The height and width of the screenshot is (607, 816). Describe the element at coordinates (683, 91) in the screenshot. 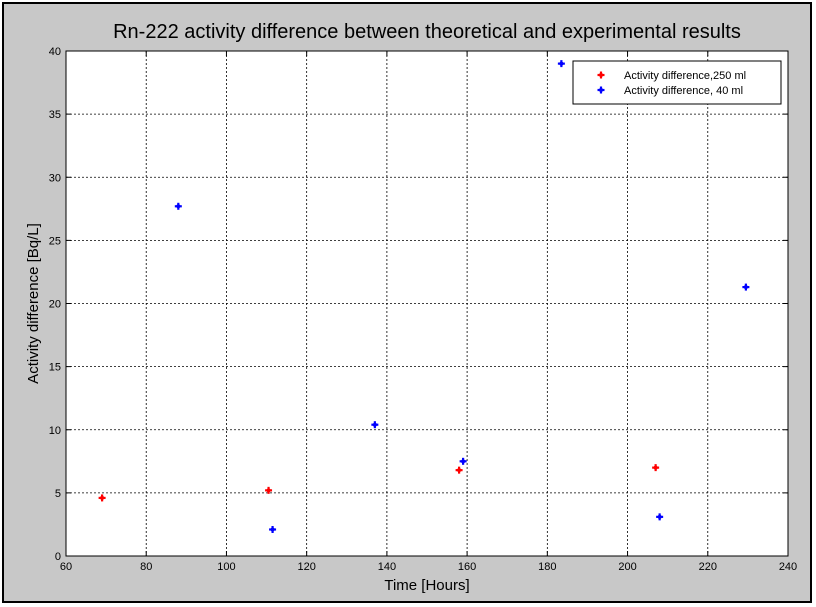

I see `legend-label-40ml: Activity difference, 40 ml` at that location.